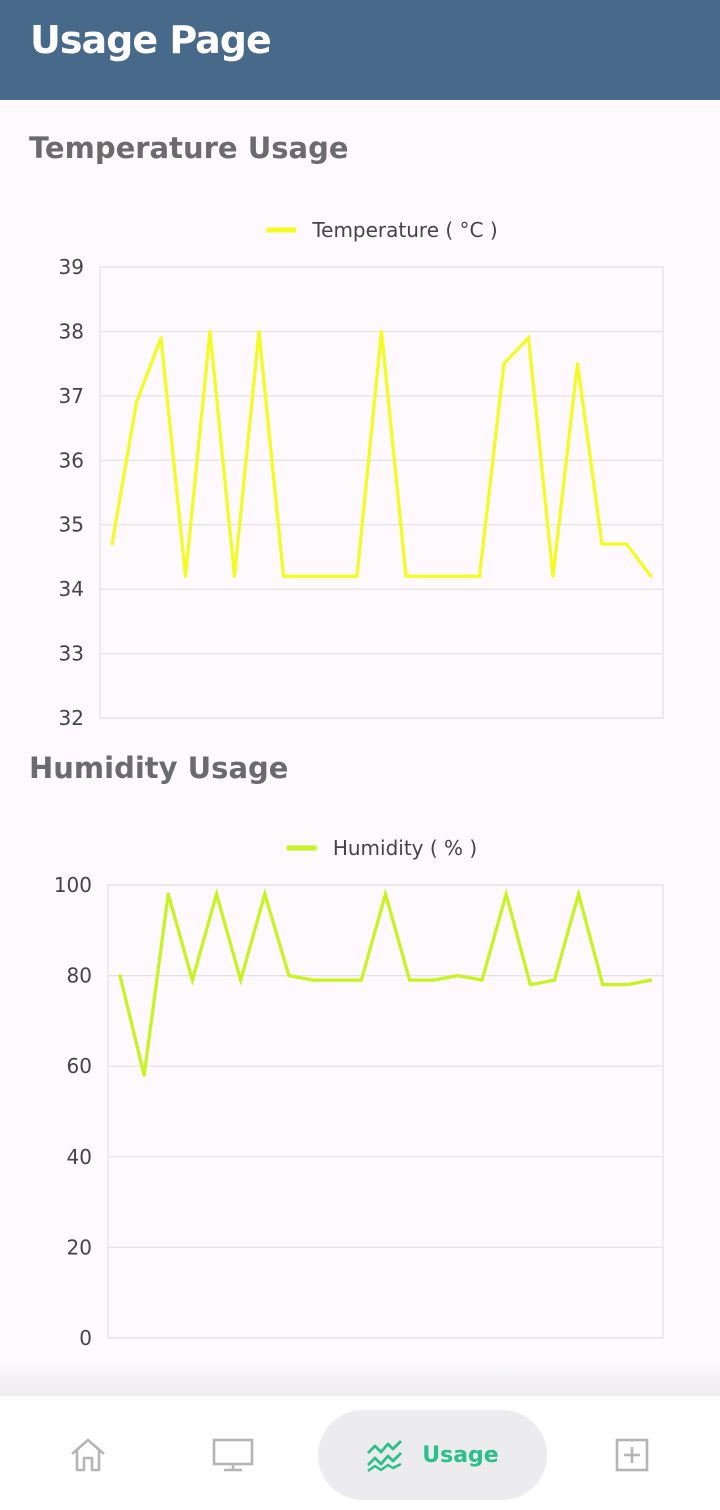  What do you see at coordinates (360, 1378) in the screenshot?
I see `nav-shadow` at bounding box center [360, 1378].